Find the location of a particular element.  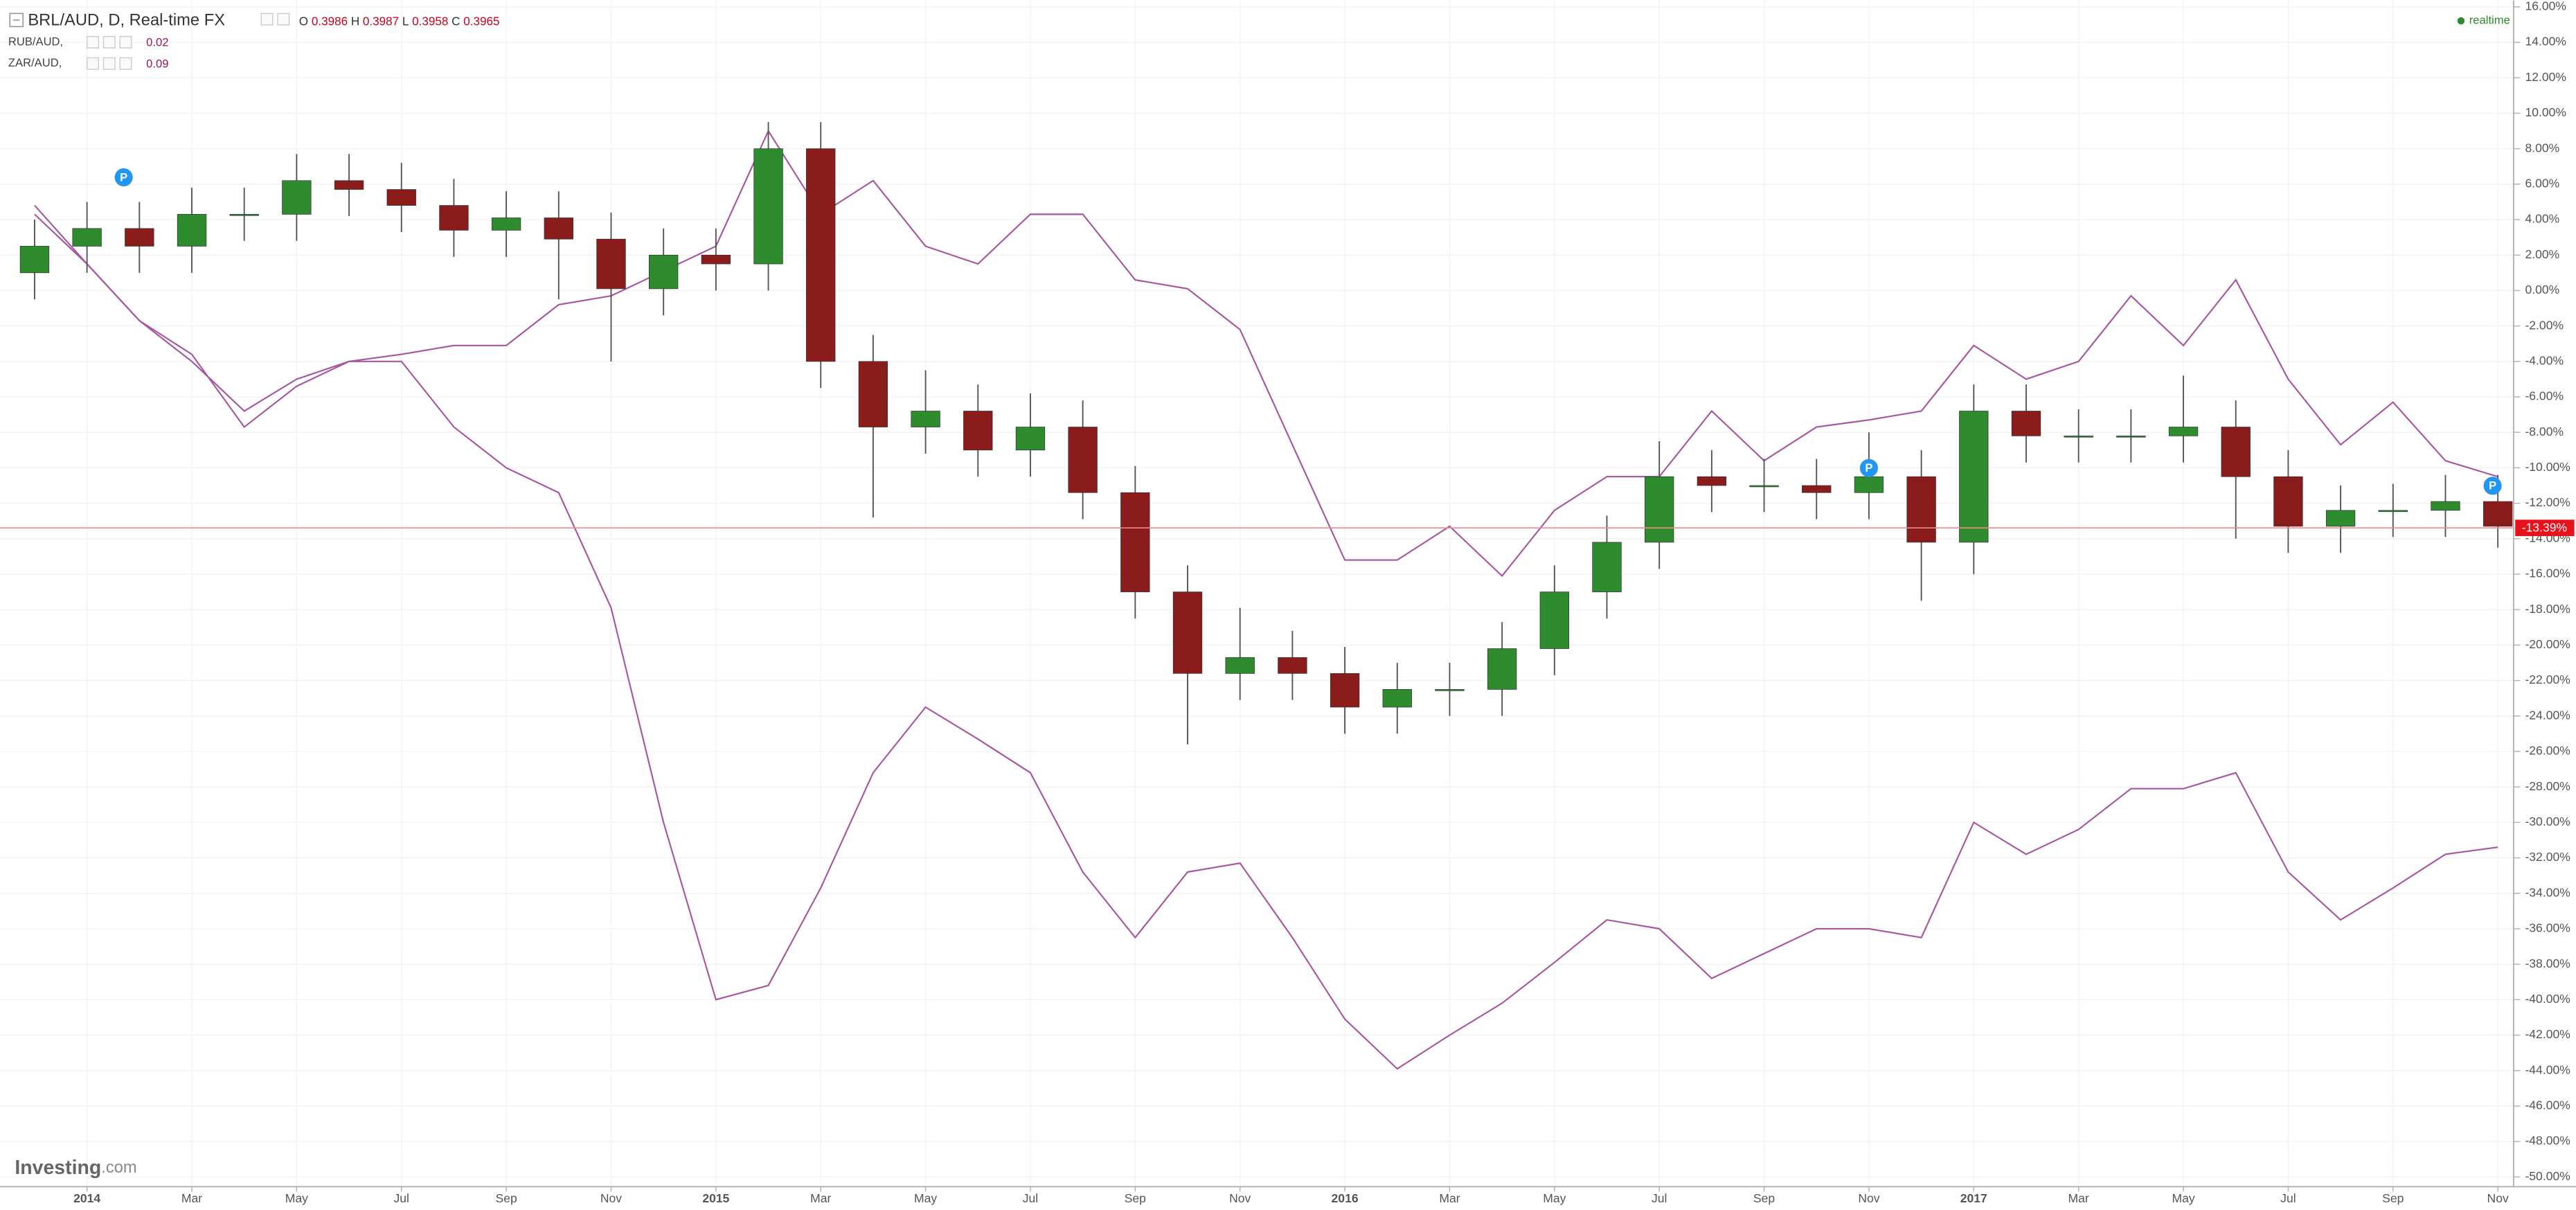

y-tick-label: 14.00% is located at coordinates (2546, 41).